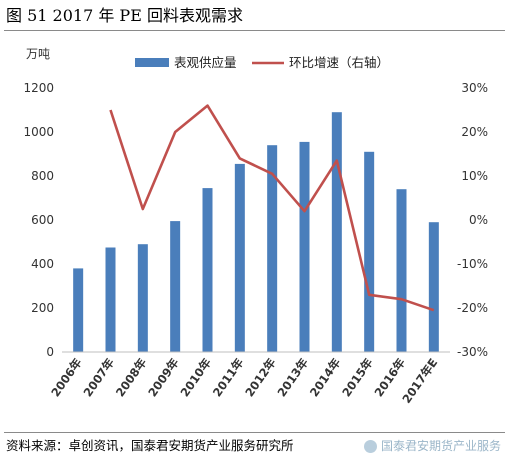 The width and height of the screenshot is (509, 463). What do you see at coordinates (474, 88) in the screenshot?
I see `right-tick-label: 30%` at bounding box center [474, 88].